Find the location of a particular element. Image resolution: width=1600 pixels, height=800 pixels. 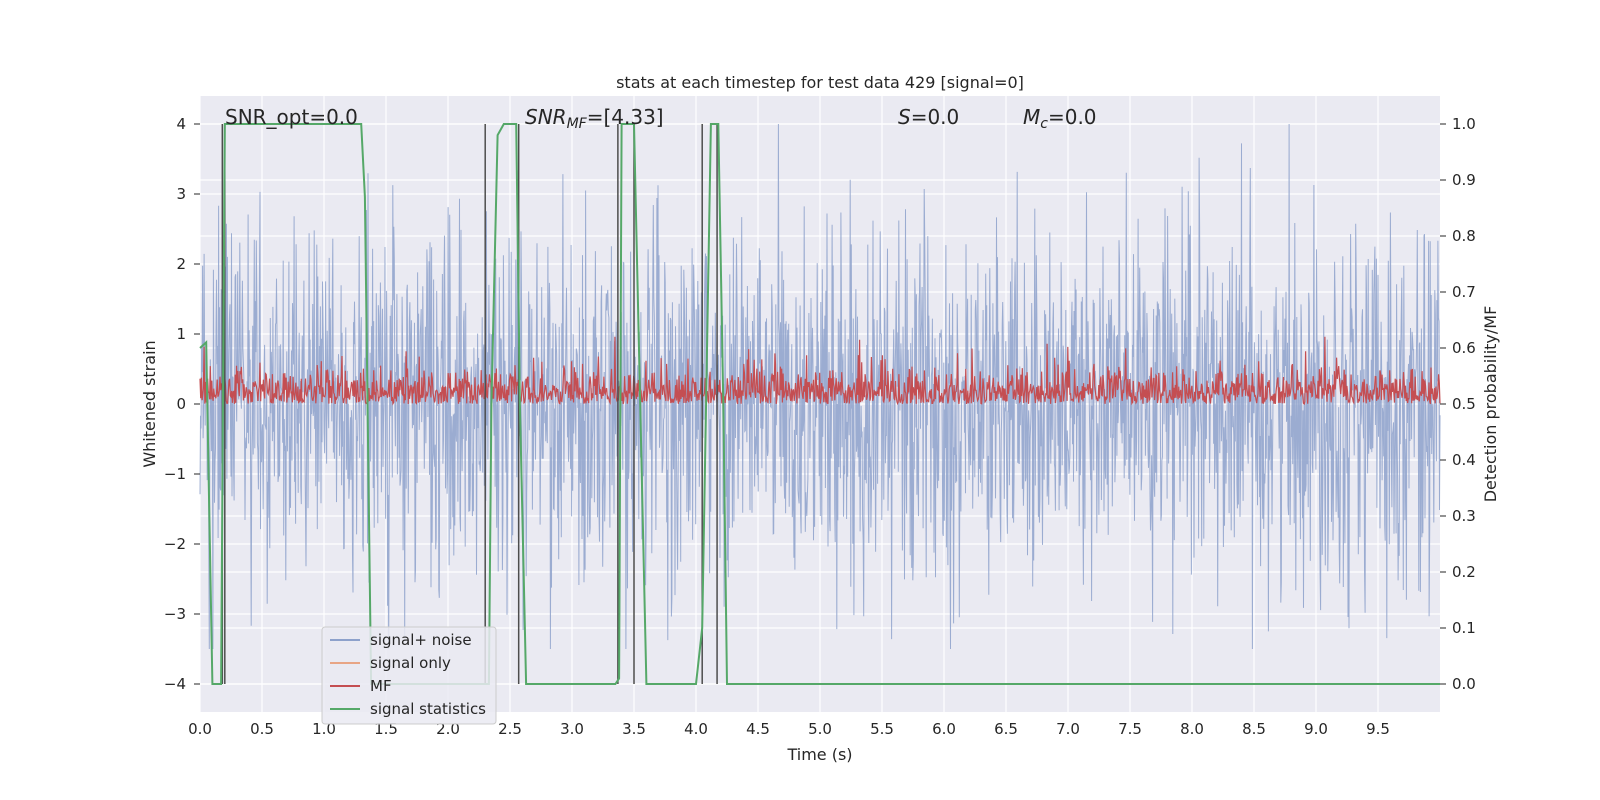

annotation-mc: Mc=0.0 is located at coordinates (1060, 118).